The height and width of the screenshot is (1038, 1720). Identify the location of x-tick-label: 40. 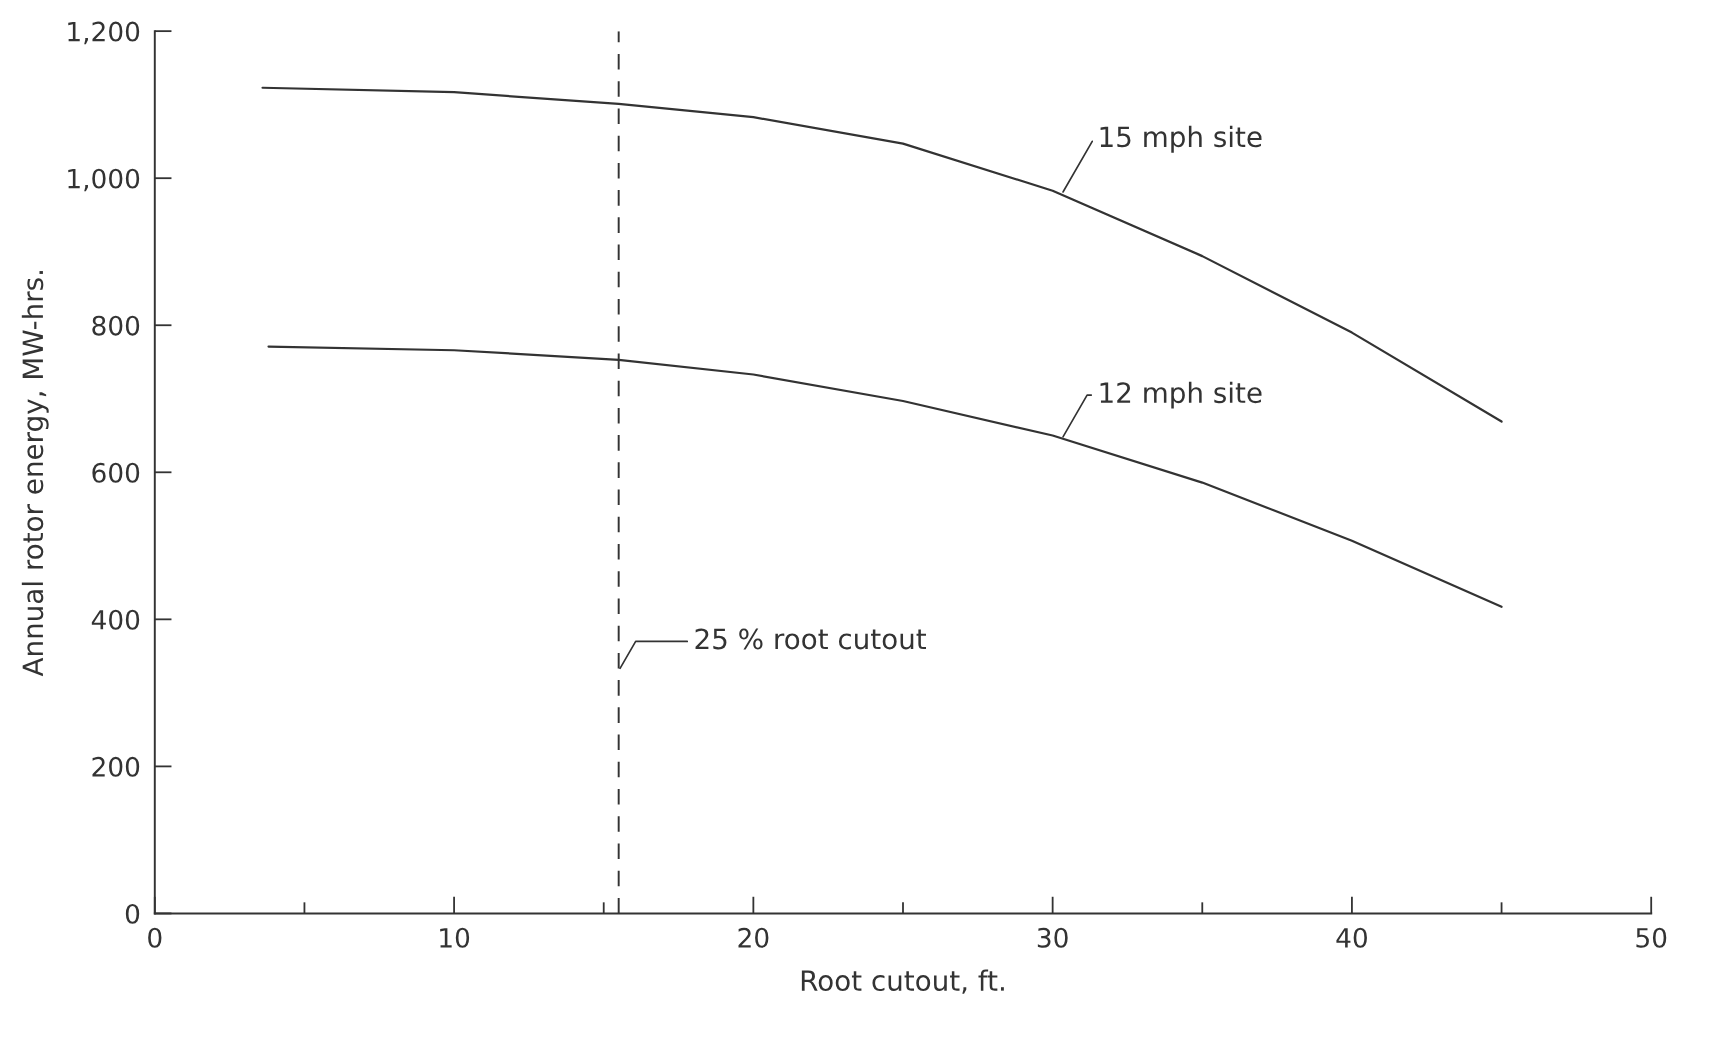
(1351, 937).